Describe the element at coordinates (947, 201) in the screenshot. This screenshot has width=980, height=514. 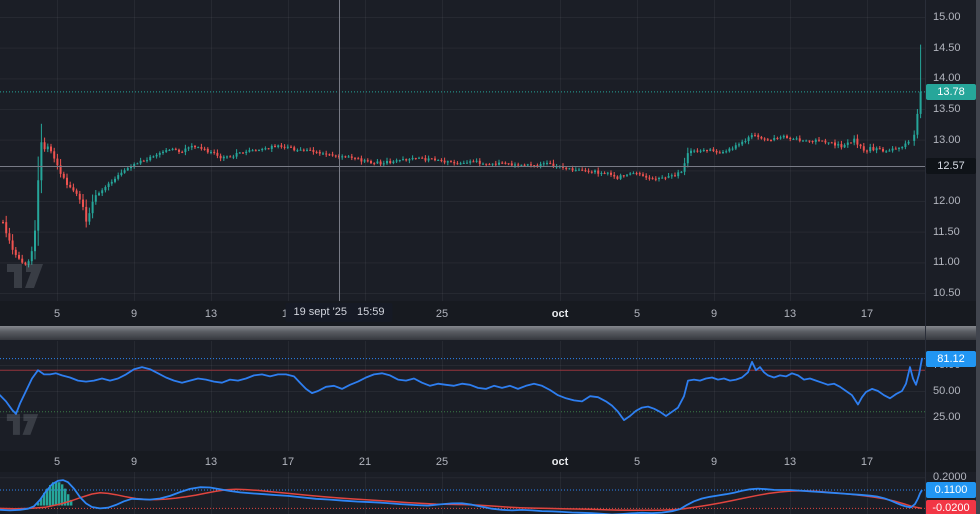
I see `price-tick-label: 12.00` at that location.